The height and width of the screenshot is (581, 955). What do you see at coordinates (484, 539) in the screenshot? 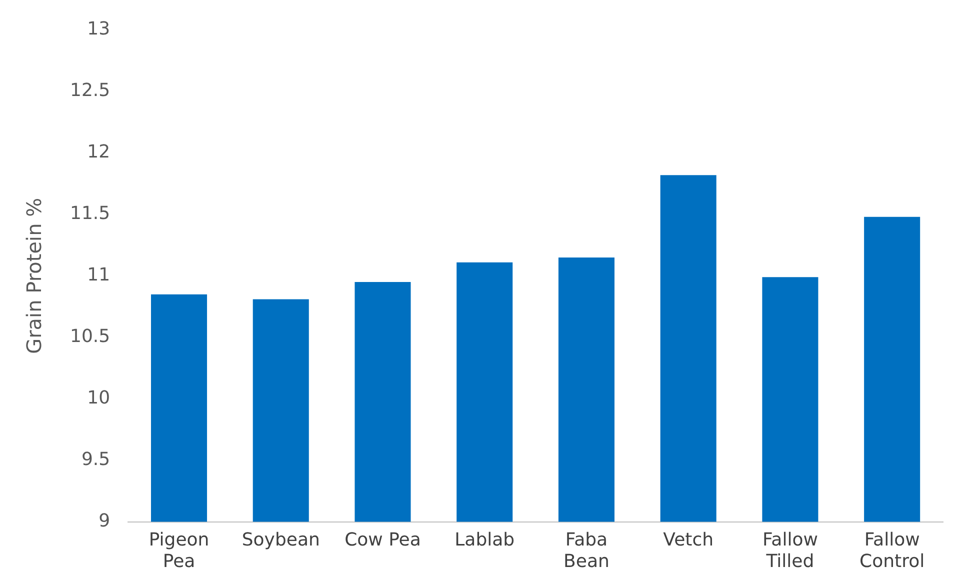
I see `x-tick-label: Lablab` at bounding box center [484, 539].